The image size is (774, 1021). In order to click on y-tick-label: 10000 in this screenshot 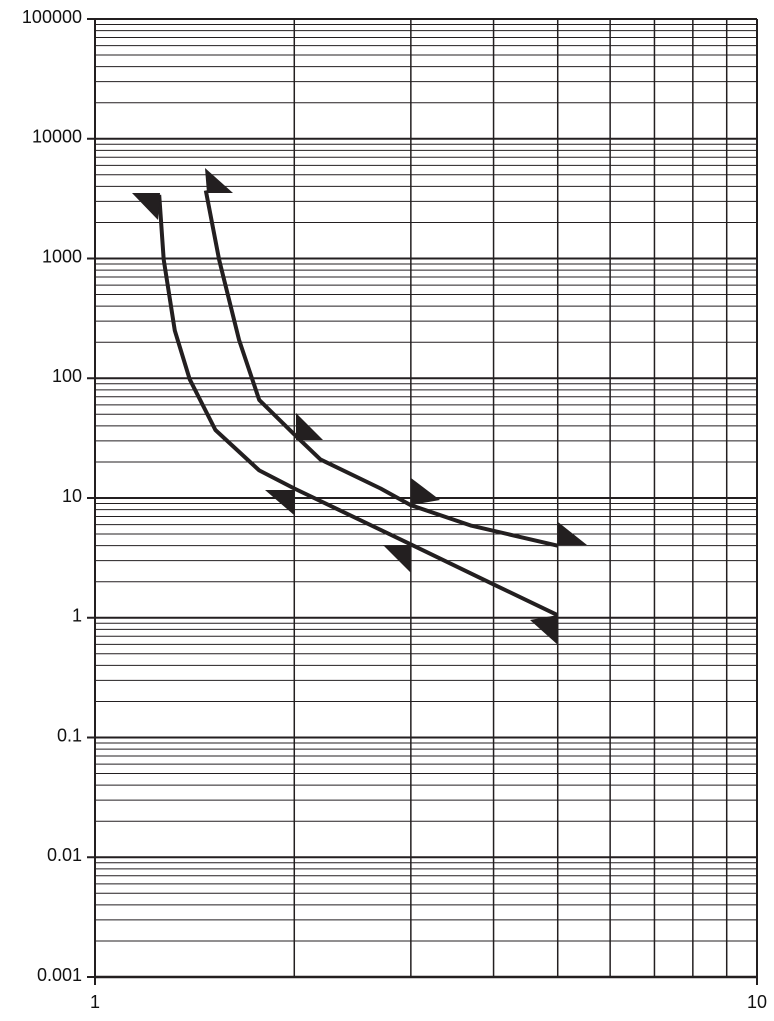, I will do `click(57, 137)`.